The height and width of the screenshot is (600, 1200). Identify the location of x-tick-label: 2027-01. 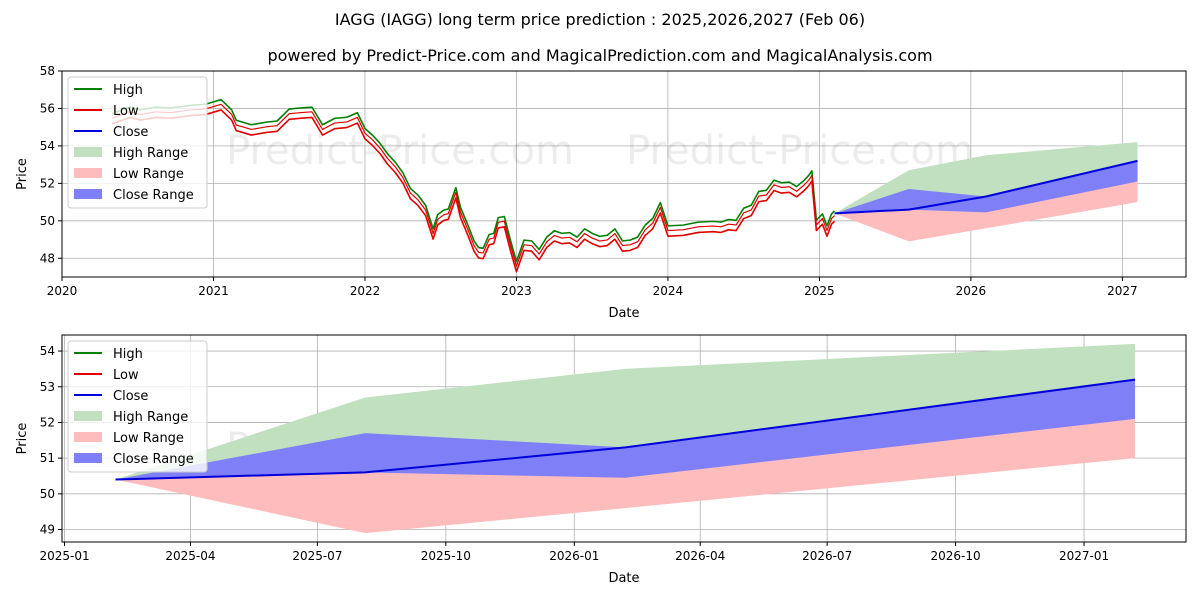
(1084, 556).